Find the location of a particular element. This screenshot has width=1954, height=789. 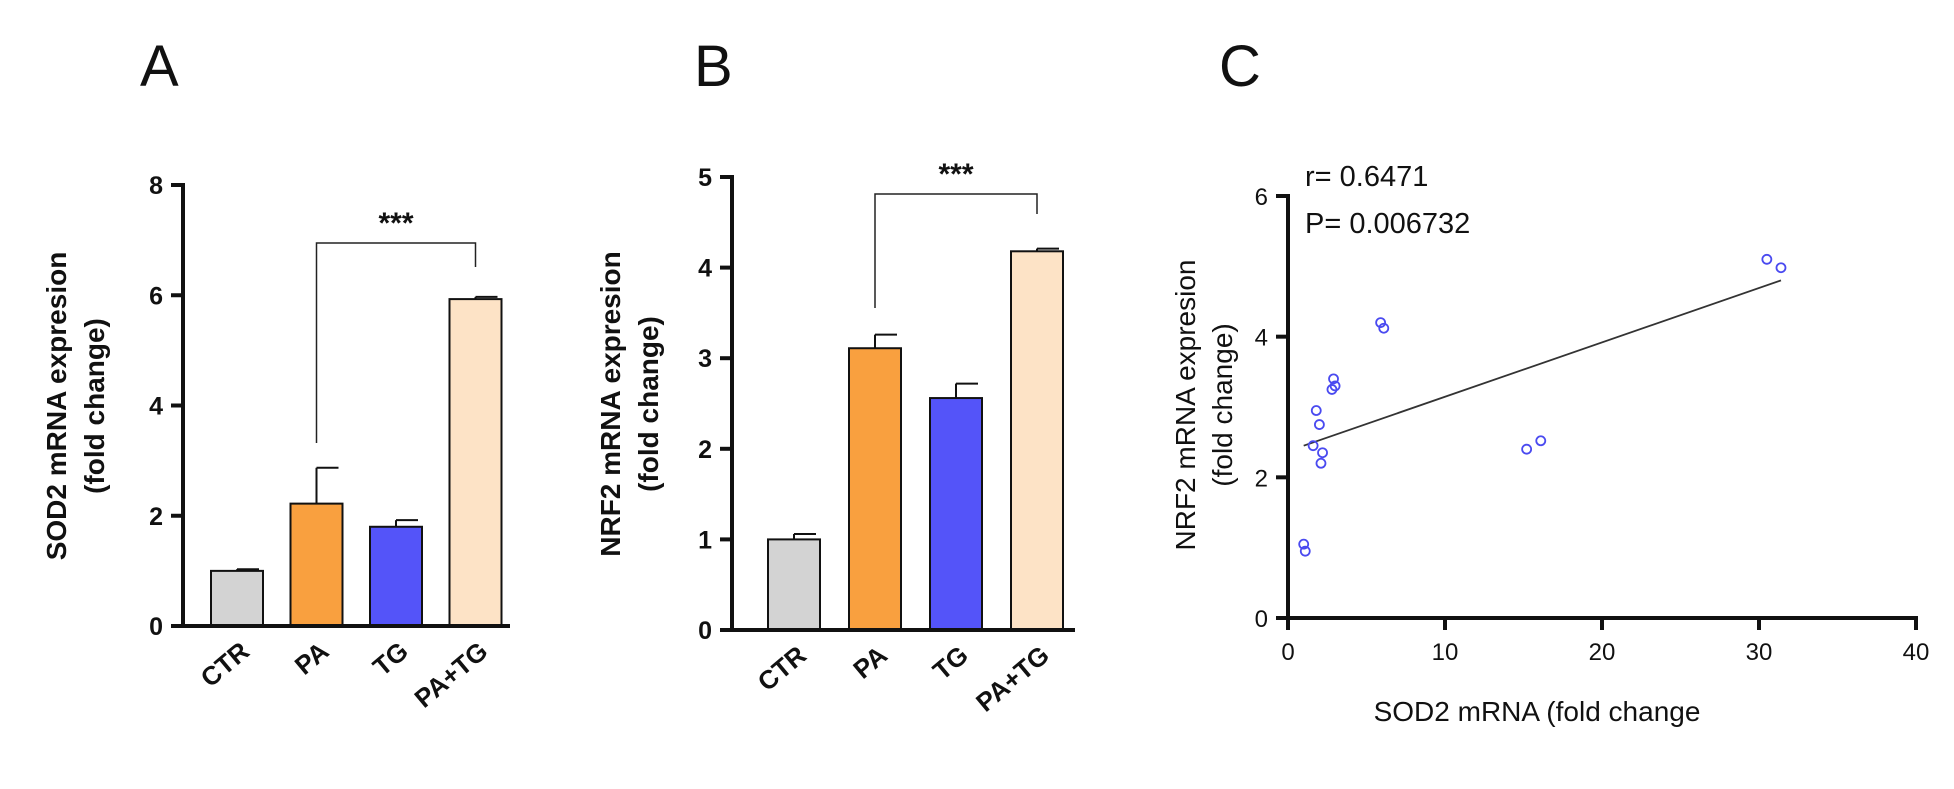

panel-letter-b: B is located at coordinates (713, 66).